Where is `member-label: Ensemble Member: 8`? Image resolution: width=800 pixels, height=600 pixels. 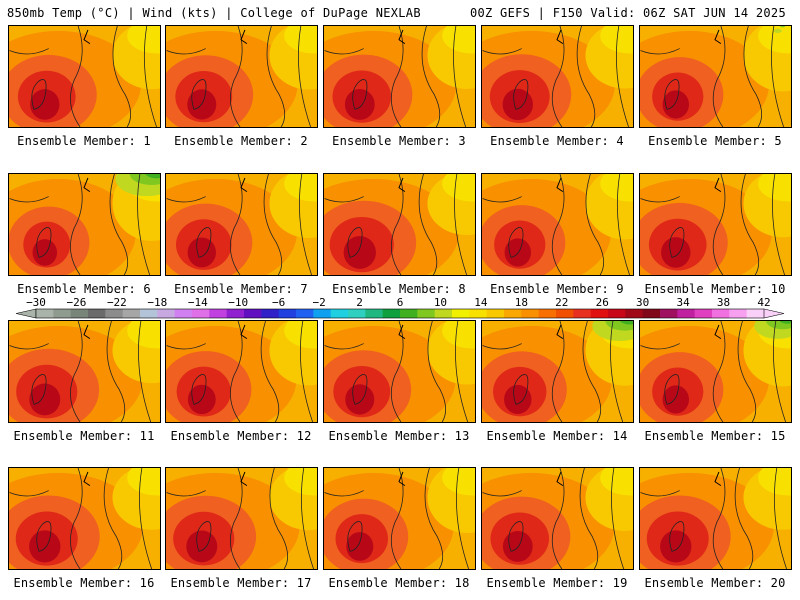 member-label: Ensemble Member: 8 is located at coordinates (399, 289).